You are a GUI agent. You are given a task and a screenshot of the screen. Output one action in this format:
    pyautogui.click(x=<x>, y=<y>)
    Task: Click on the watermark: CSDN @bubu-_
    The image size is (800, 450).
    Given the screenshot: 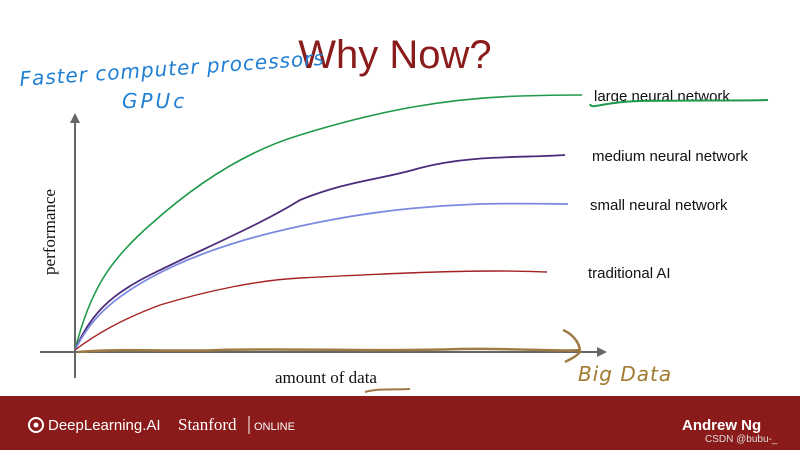 What is the action you would take?
    pyautogui.click(x=741, y=439)
    